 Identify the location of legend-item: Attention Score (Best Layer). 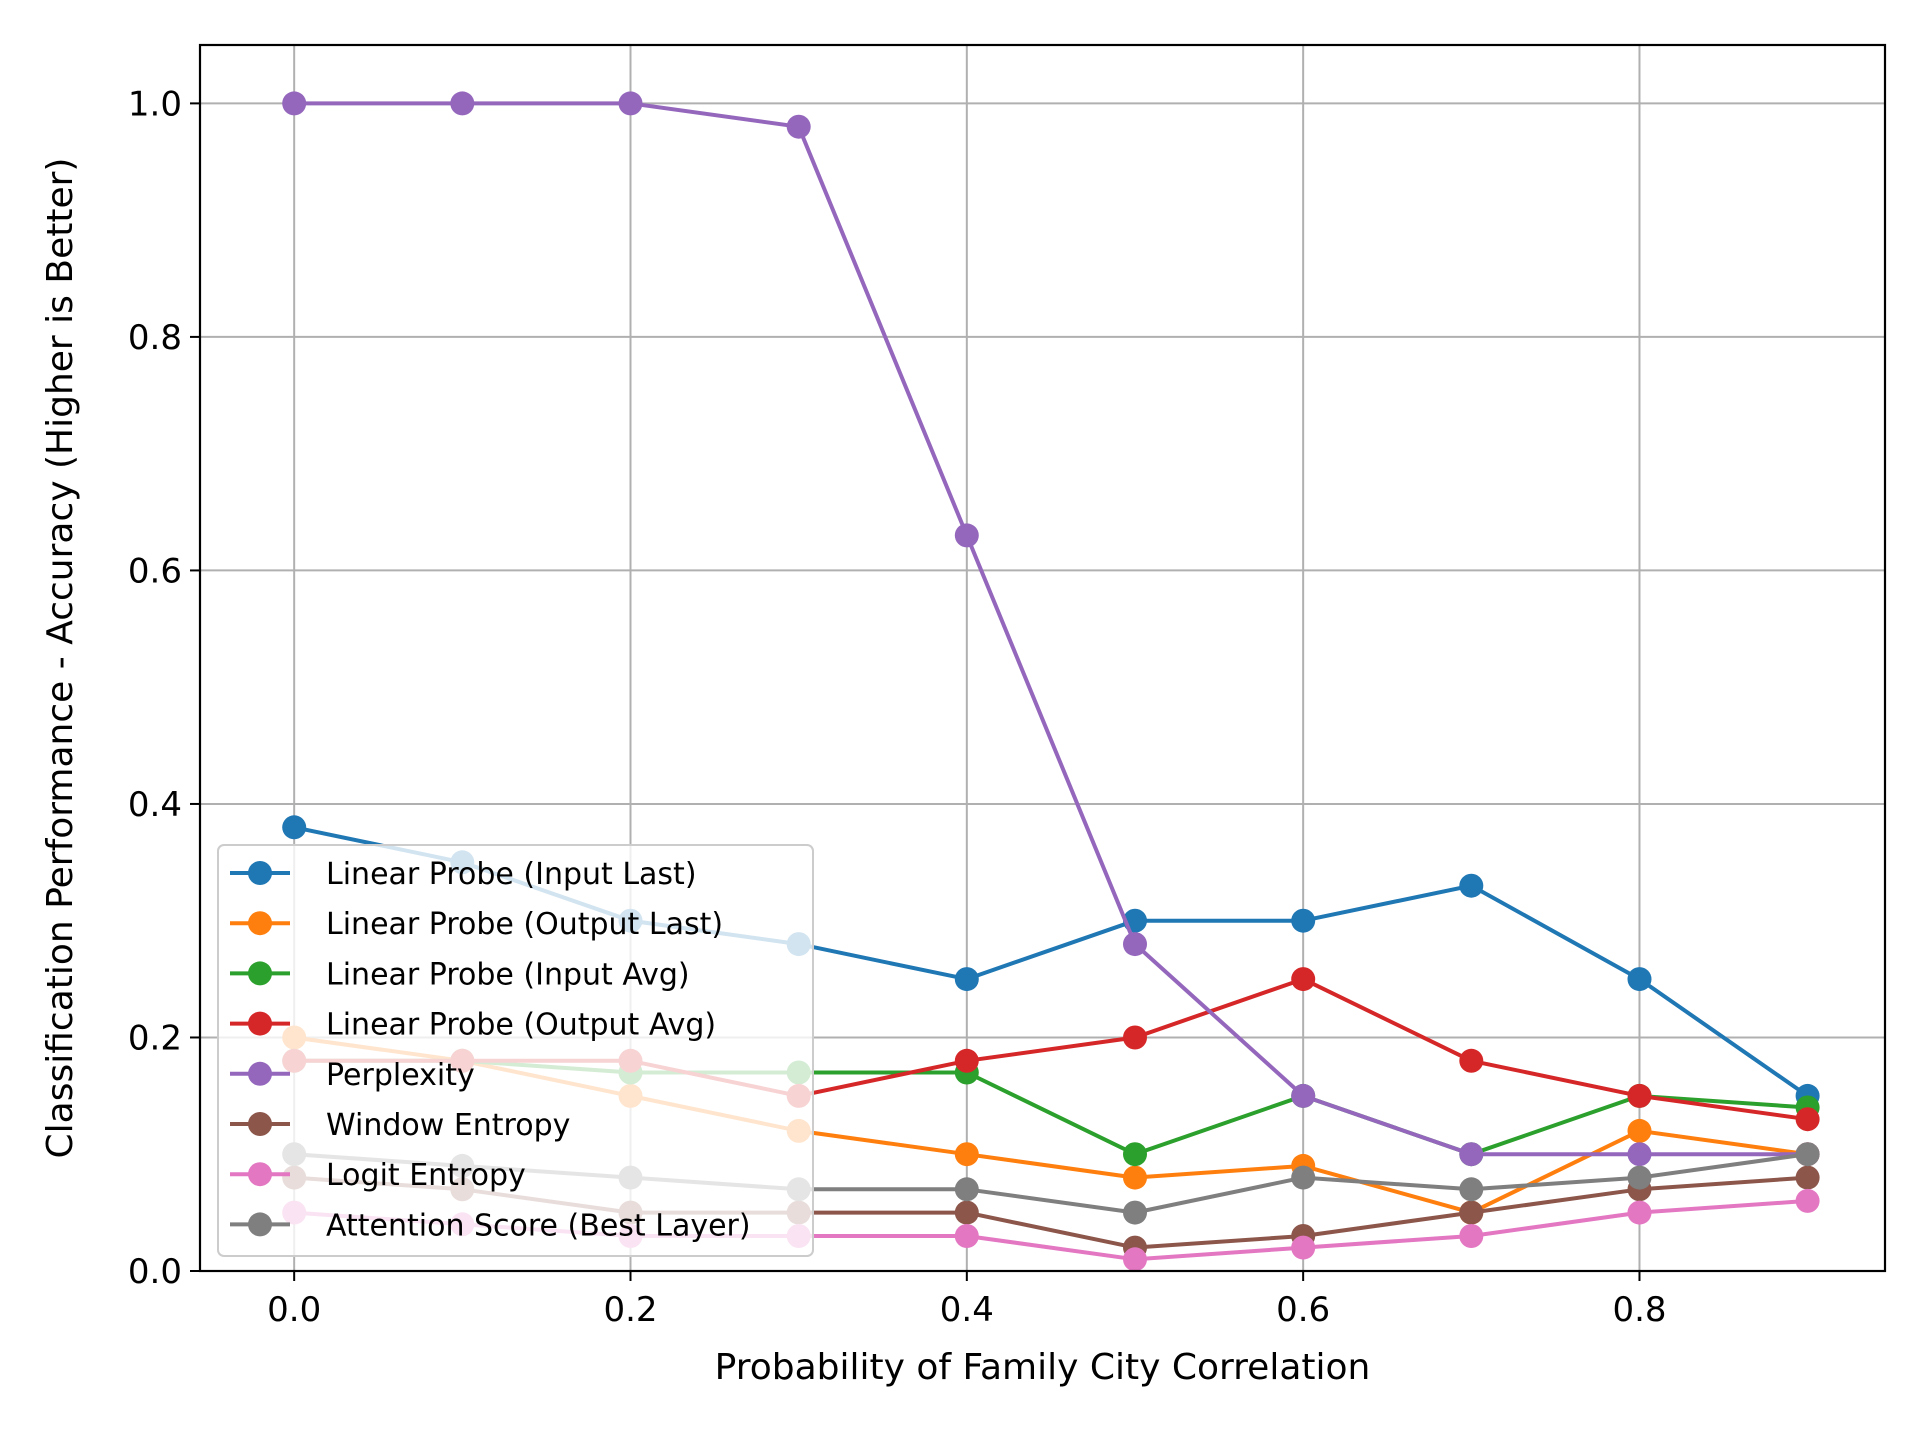
(490, 1225).